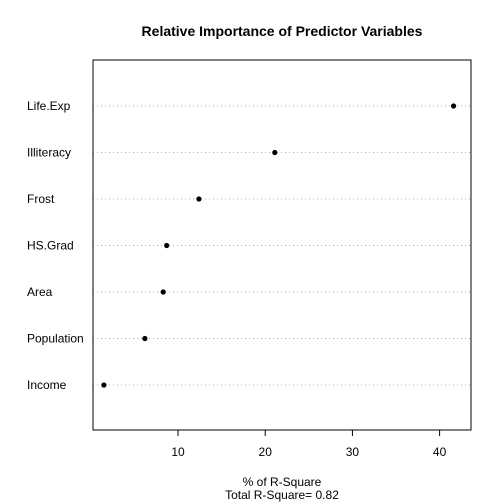 This screenshot has height=504, width=504. Describe the element at coordinates (40, 292) in the screenshot. I see `category-label: Area` at that location.